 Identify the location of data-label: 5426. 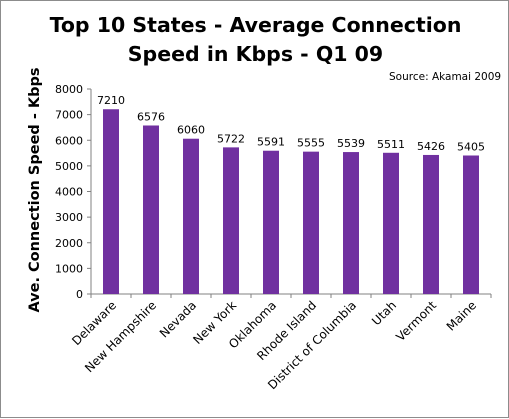
(431, 146).